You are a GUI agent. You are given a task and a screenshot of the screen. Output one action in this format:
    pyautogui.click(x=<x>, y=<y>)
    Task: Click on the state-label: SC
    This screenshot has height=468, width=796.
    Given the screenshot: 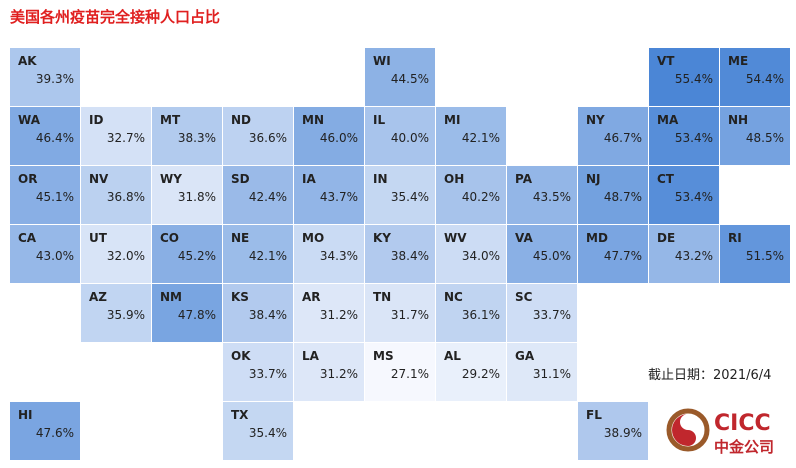 What is the action you would take?
    pyautogui.click(x=524, y=297)
    